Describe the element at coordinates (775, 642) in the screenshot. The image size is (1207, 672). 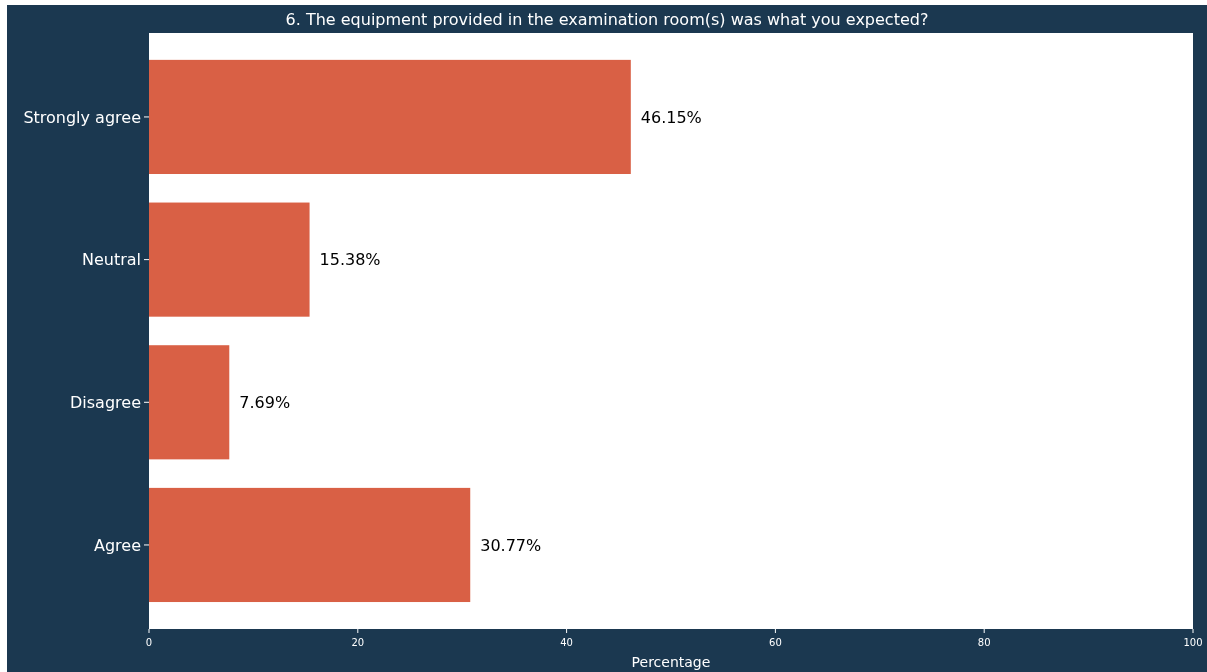
I see `x-tick-label: 60` at that location.